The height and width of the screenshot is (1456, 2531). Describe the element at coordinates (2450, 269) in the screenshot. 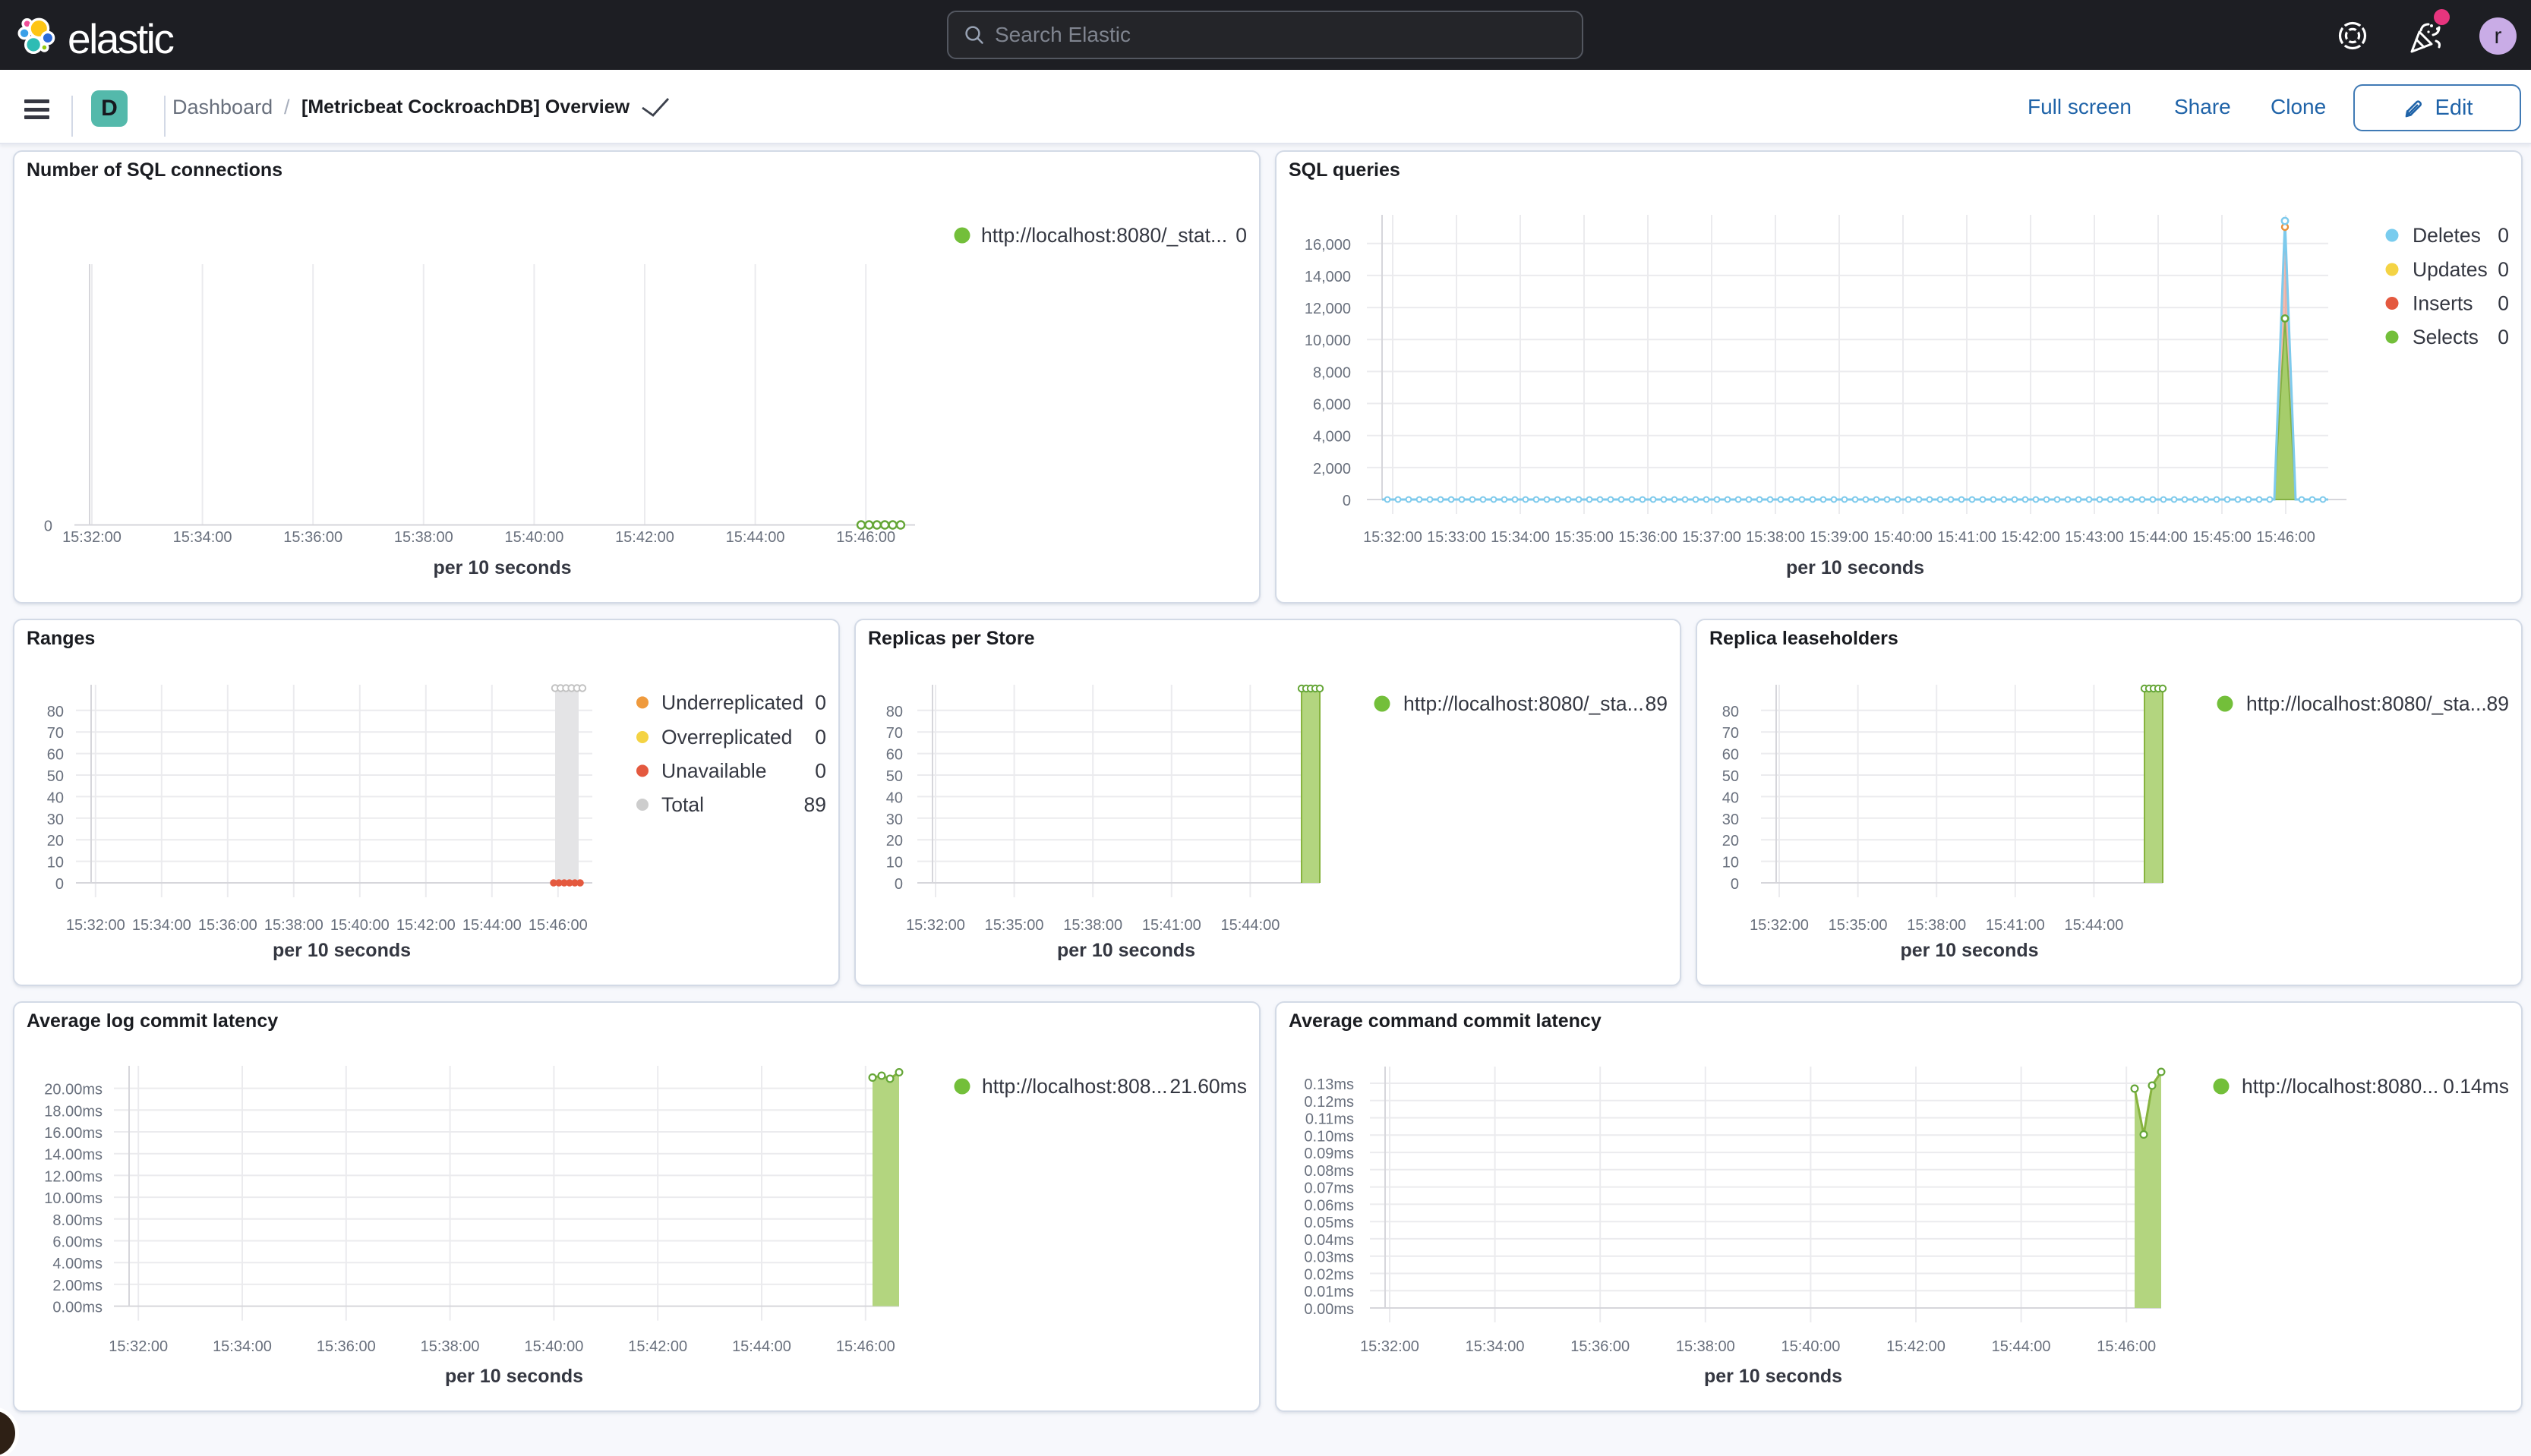

I see `svg-text: Updates` at that location.